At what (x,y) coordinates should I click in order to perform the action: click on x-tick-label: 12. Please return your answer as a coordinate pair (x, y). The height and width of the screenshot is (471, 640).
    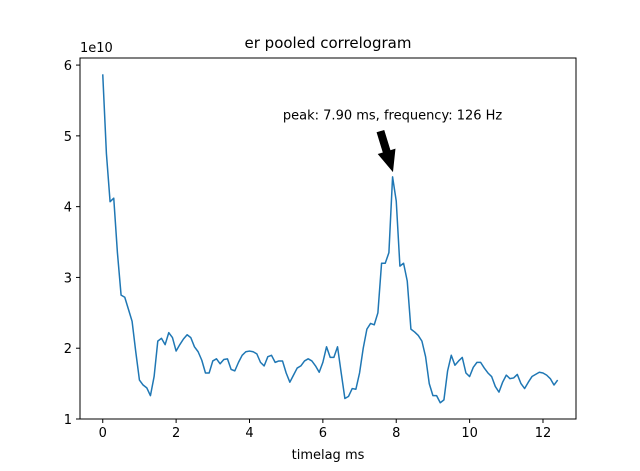
    Looking at the image, I should click on (543, 433).